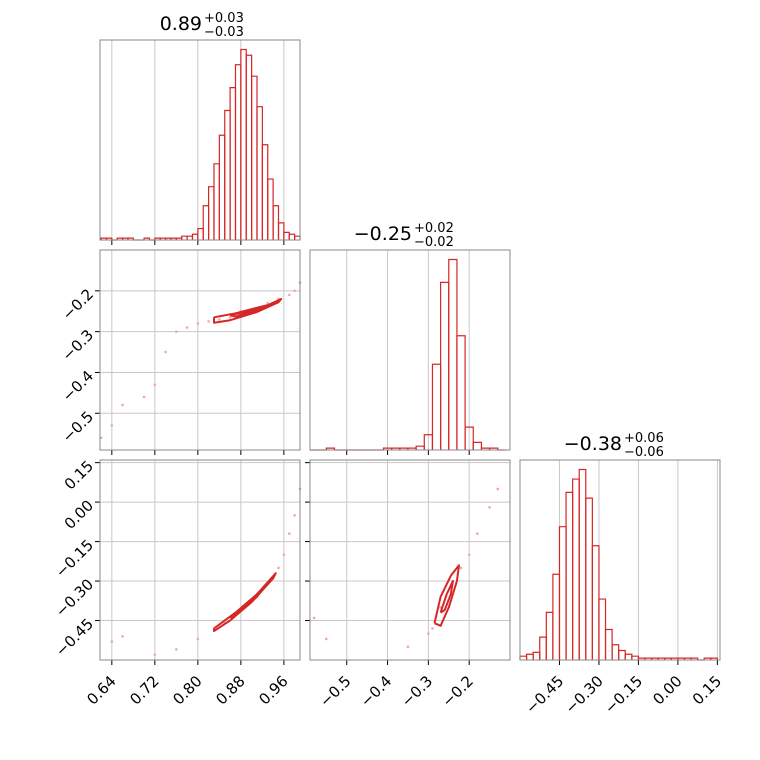 The width and height of the screenshot is (760, 760). Describe the element at coordinates (78, 345) in the screenshot. I see `y-tick-label: −0.3` at that location.